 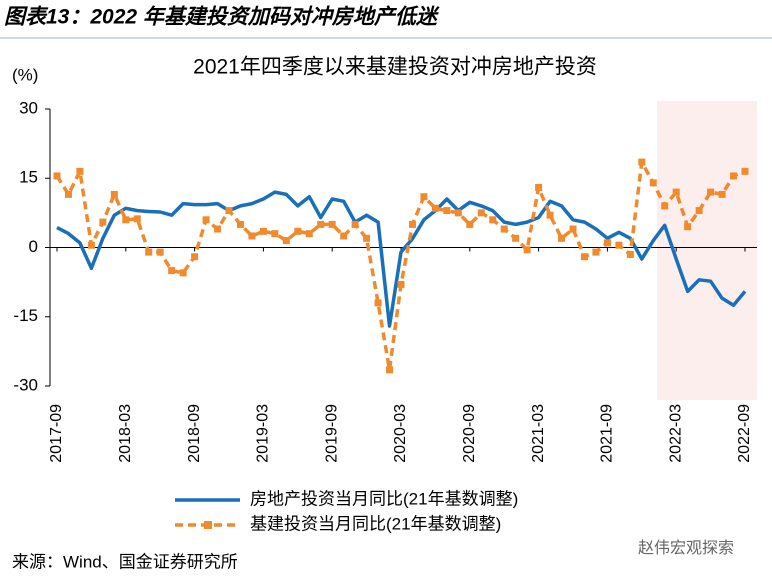 What do you see at coordinates (56, 433) in the screenshot?
I see `x-tick-label: 2017-09` at bounding box center [56, 433].